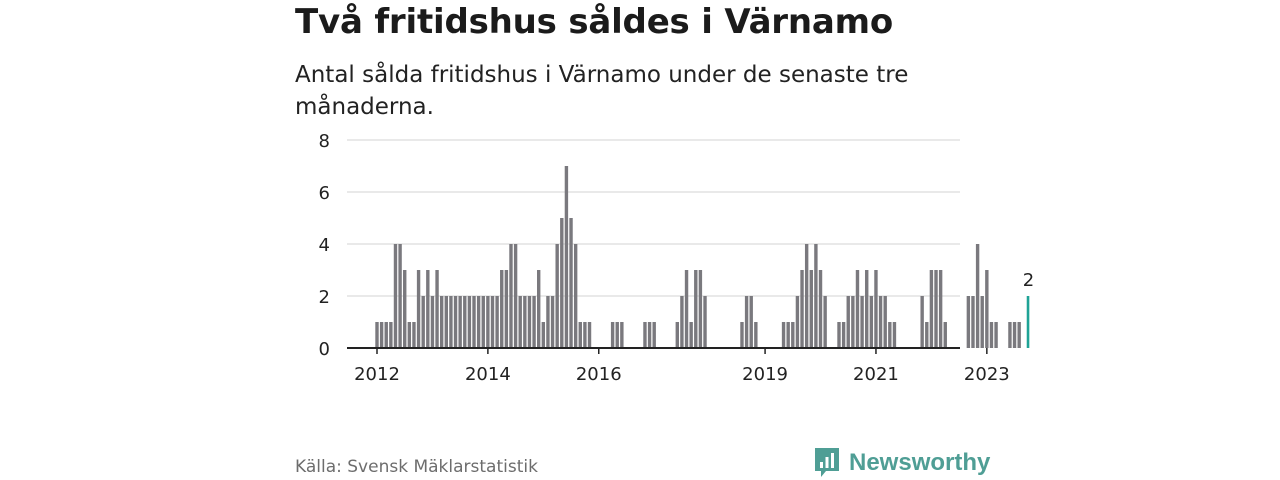  Describe the element at coordinates (876, 374) in the screenshot. I see `x-tick-label: 2021` at that location.